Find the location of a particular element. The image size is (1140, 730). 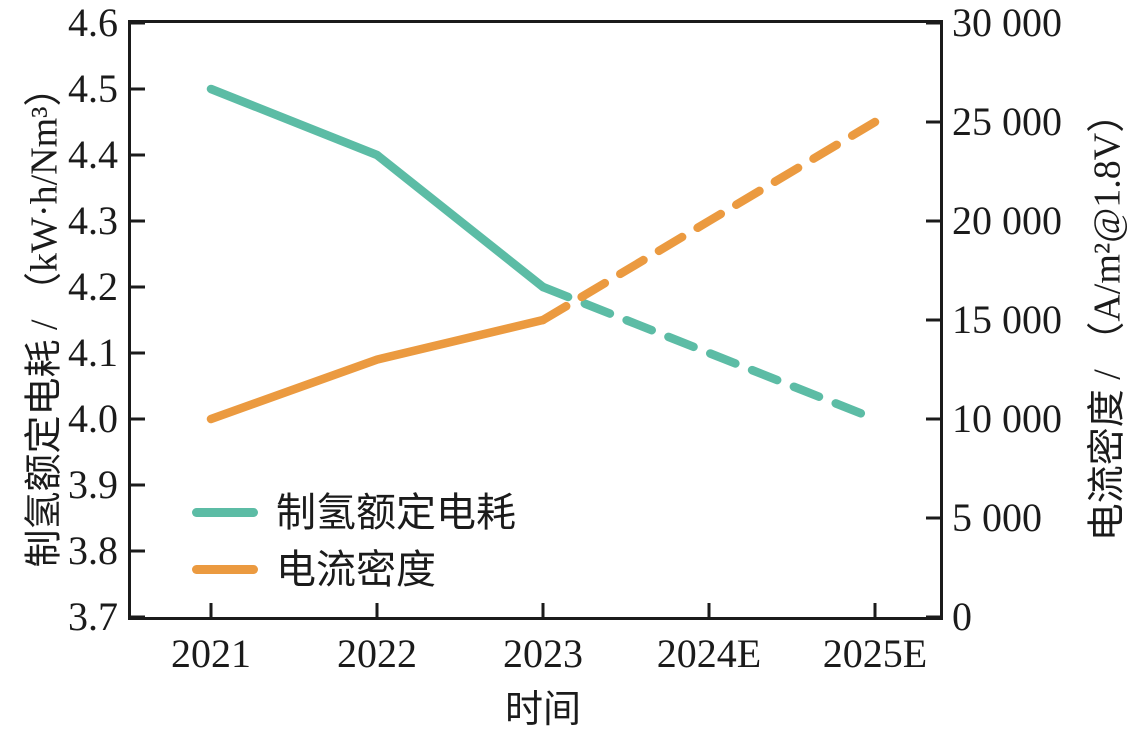

legend-row: 制氢额定电耗 is located at coordinates (354, 512).